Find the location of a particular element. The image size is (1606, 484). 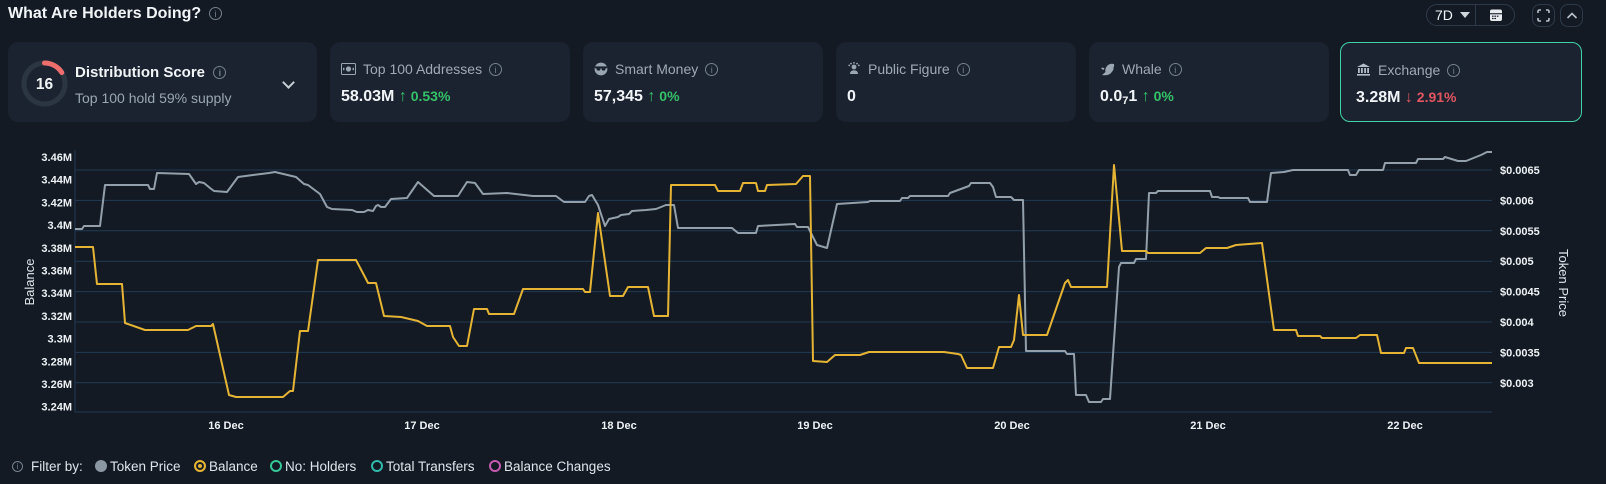

svg-text: 3.32M is located at coordinates (56, 317).